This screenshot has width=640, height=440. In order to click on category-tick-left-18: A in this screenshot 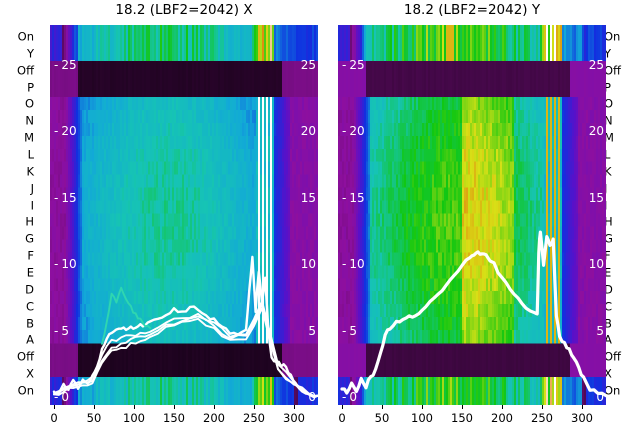, I will do `click(30, 339)`.